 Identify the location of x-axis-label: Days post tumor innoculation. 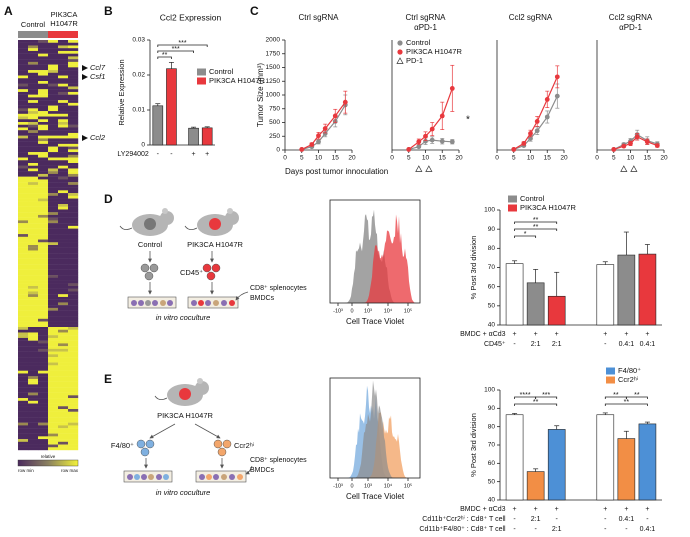
(336, 171).